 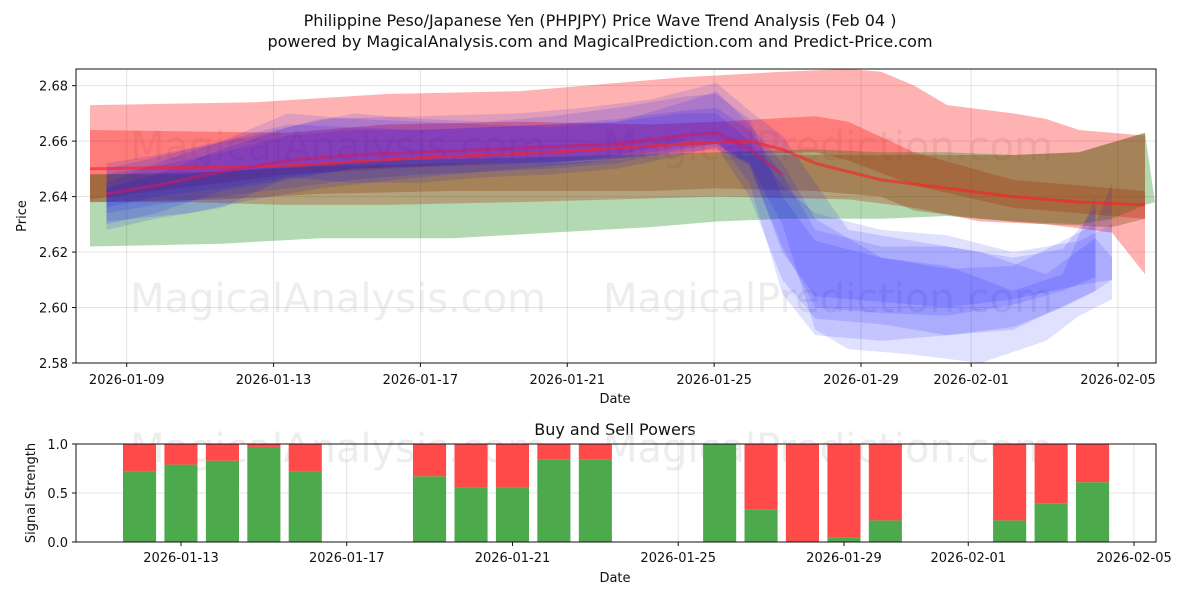 What do you see at coordinates (22, 216) in the screenshot?
I see `price-y-axis-label: Price` at bounding box center [22, 216].